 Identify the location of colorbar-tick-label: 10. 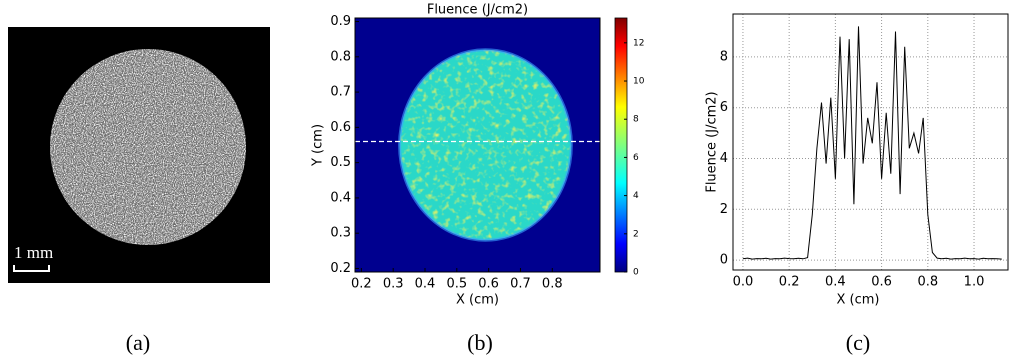
(639, 82).